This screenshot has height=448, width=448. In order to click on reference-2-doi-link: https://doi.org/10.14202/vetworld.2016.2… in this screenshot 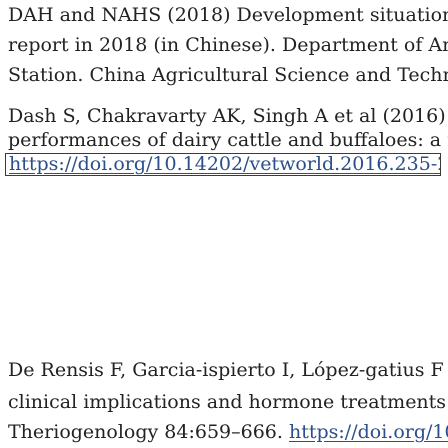, I will do `click(225, 164)`.